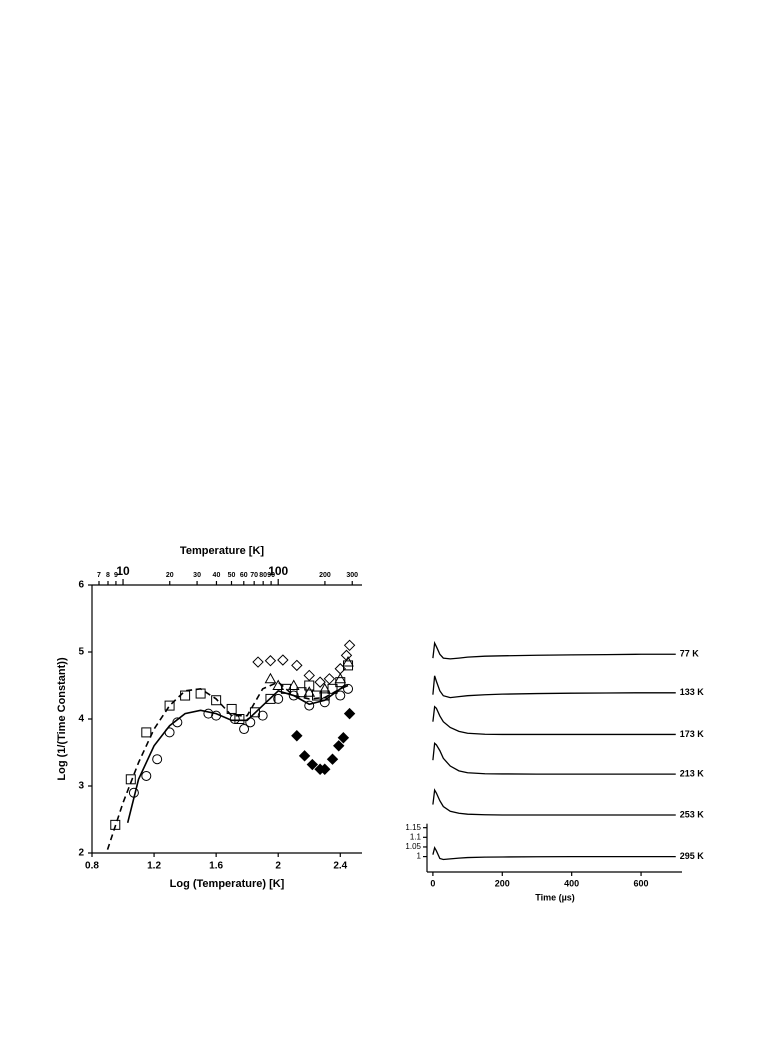 The height and width of the screenshot is (1044, 780). Describe the element at coordinates (197, 575) in the screenshot. I see `x2-tick-label: 30` at that location.